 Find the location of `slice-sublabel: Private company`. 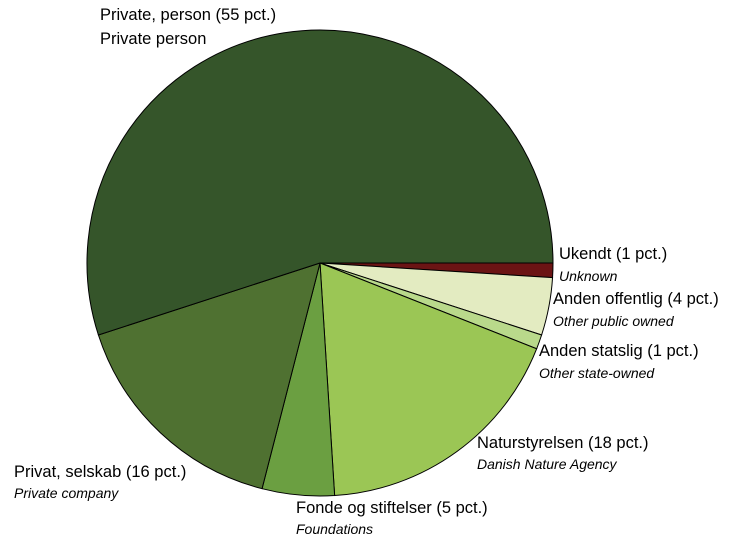

slice-sublabel: Private company is located at coordinates (66, 493).